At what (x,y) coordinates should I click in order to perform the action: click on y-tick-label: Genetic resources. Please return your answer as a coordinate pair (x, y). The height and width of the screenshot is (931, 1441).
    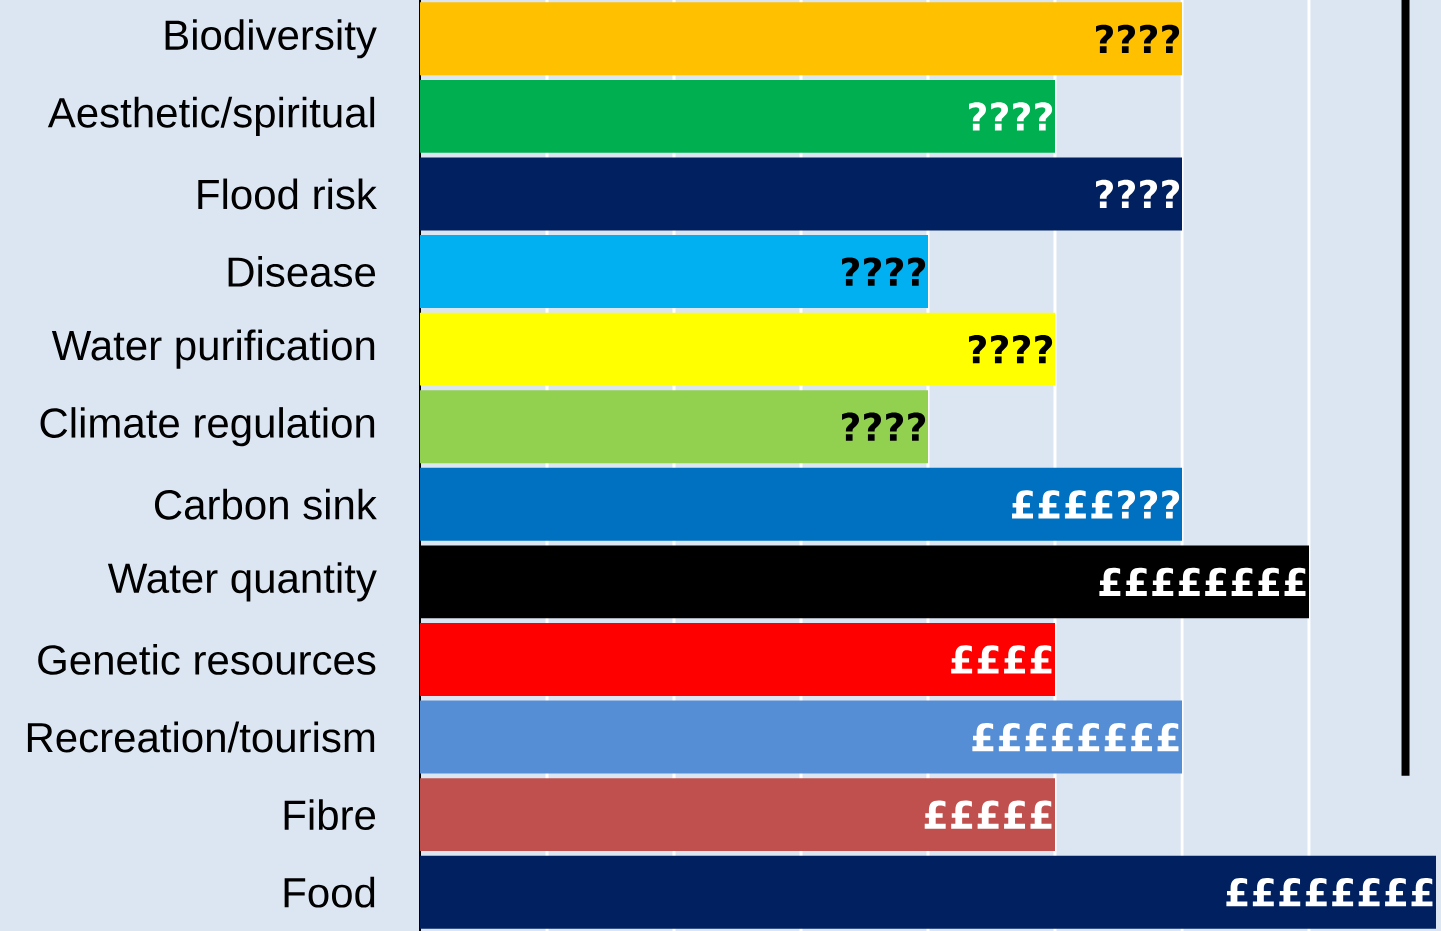
    Looking at the image, I should click on (207, 659).